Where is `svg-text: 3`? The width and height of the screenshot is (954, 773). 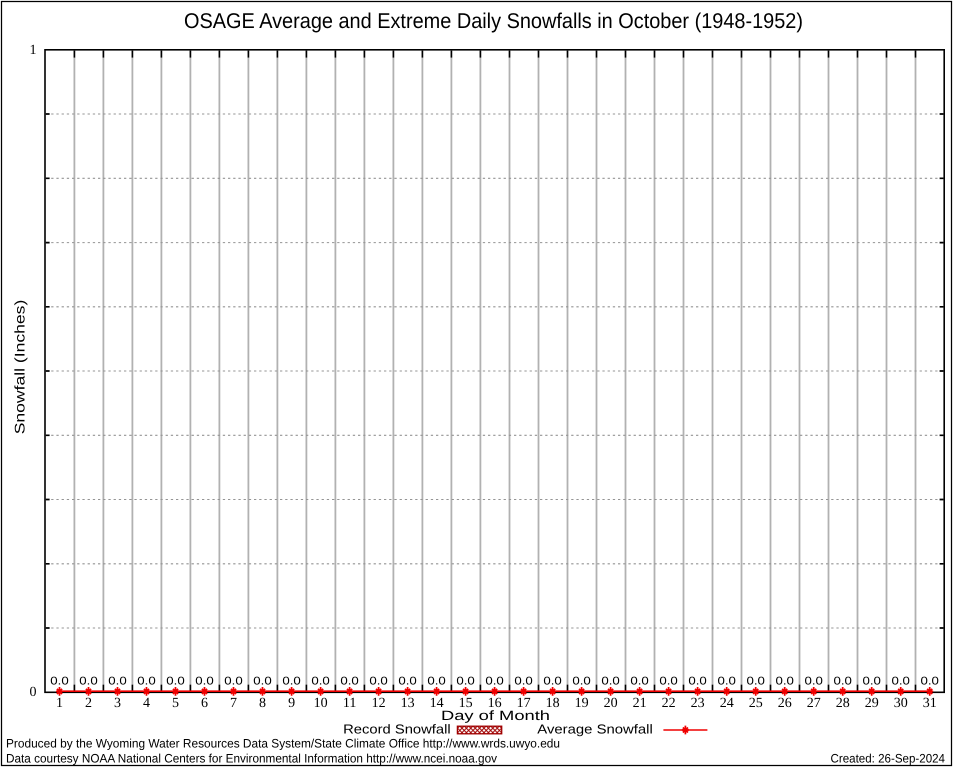
svg-text: 3 is located at coordinates (117, 703).